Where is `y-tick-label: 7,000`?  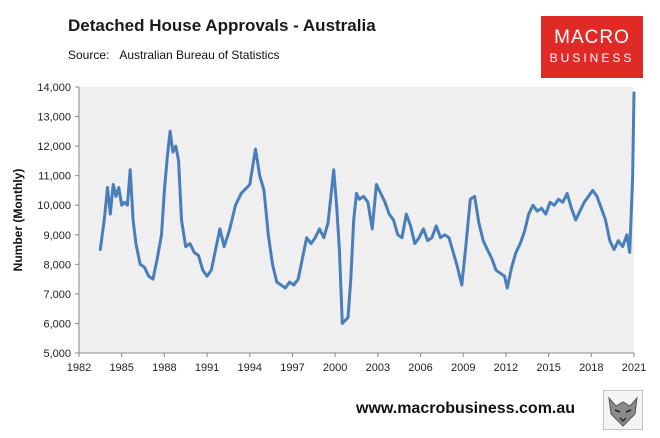
y-tick-label: 7,000 is located at coordinates (57, 295).